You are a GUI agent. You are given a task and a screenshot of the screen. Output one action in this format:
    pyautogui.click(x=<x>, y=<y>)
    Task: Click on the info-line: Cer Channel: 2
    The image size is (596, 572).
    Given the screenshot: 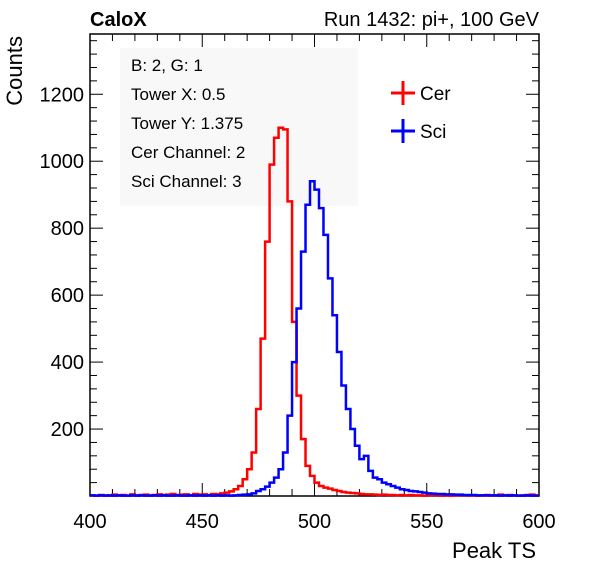 What is the action you would take?
    pyautogui.click(x=188, y=152)
    